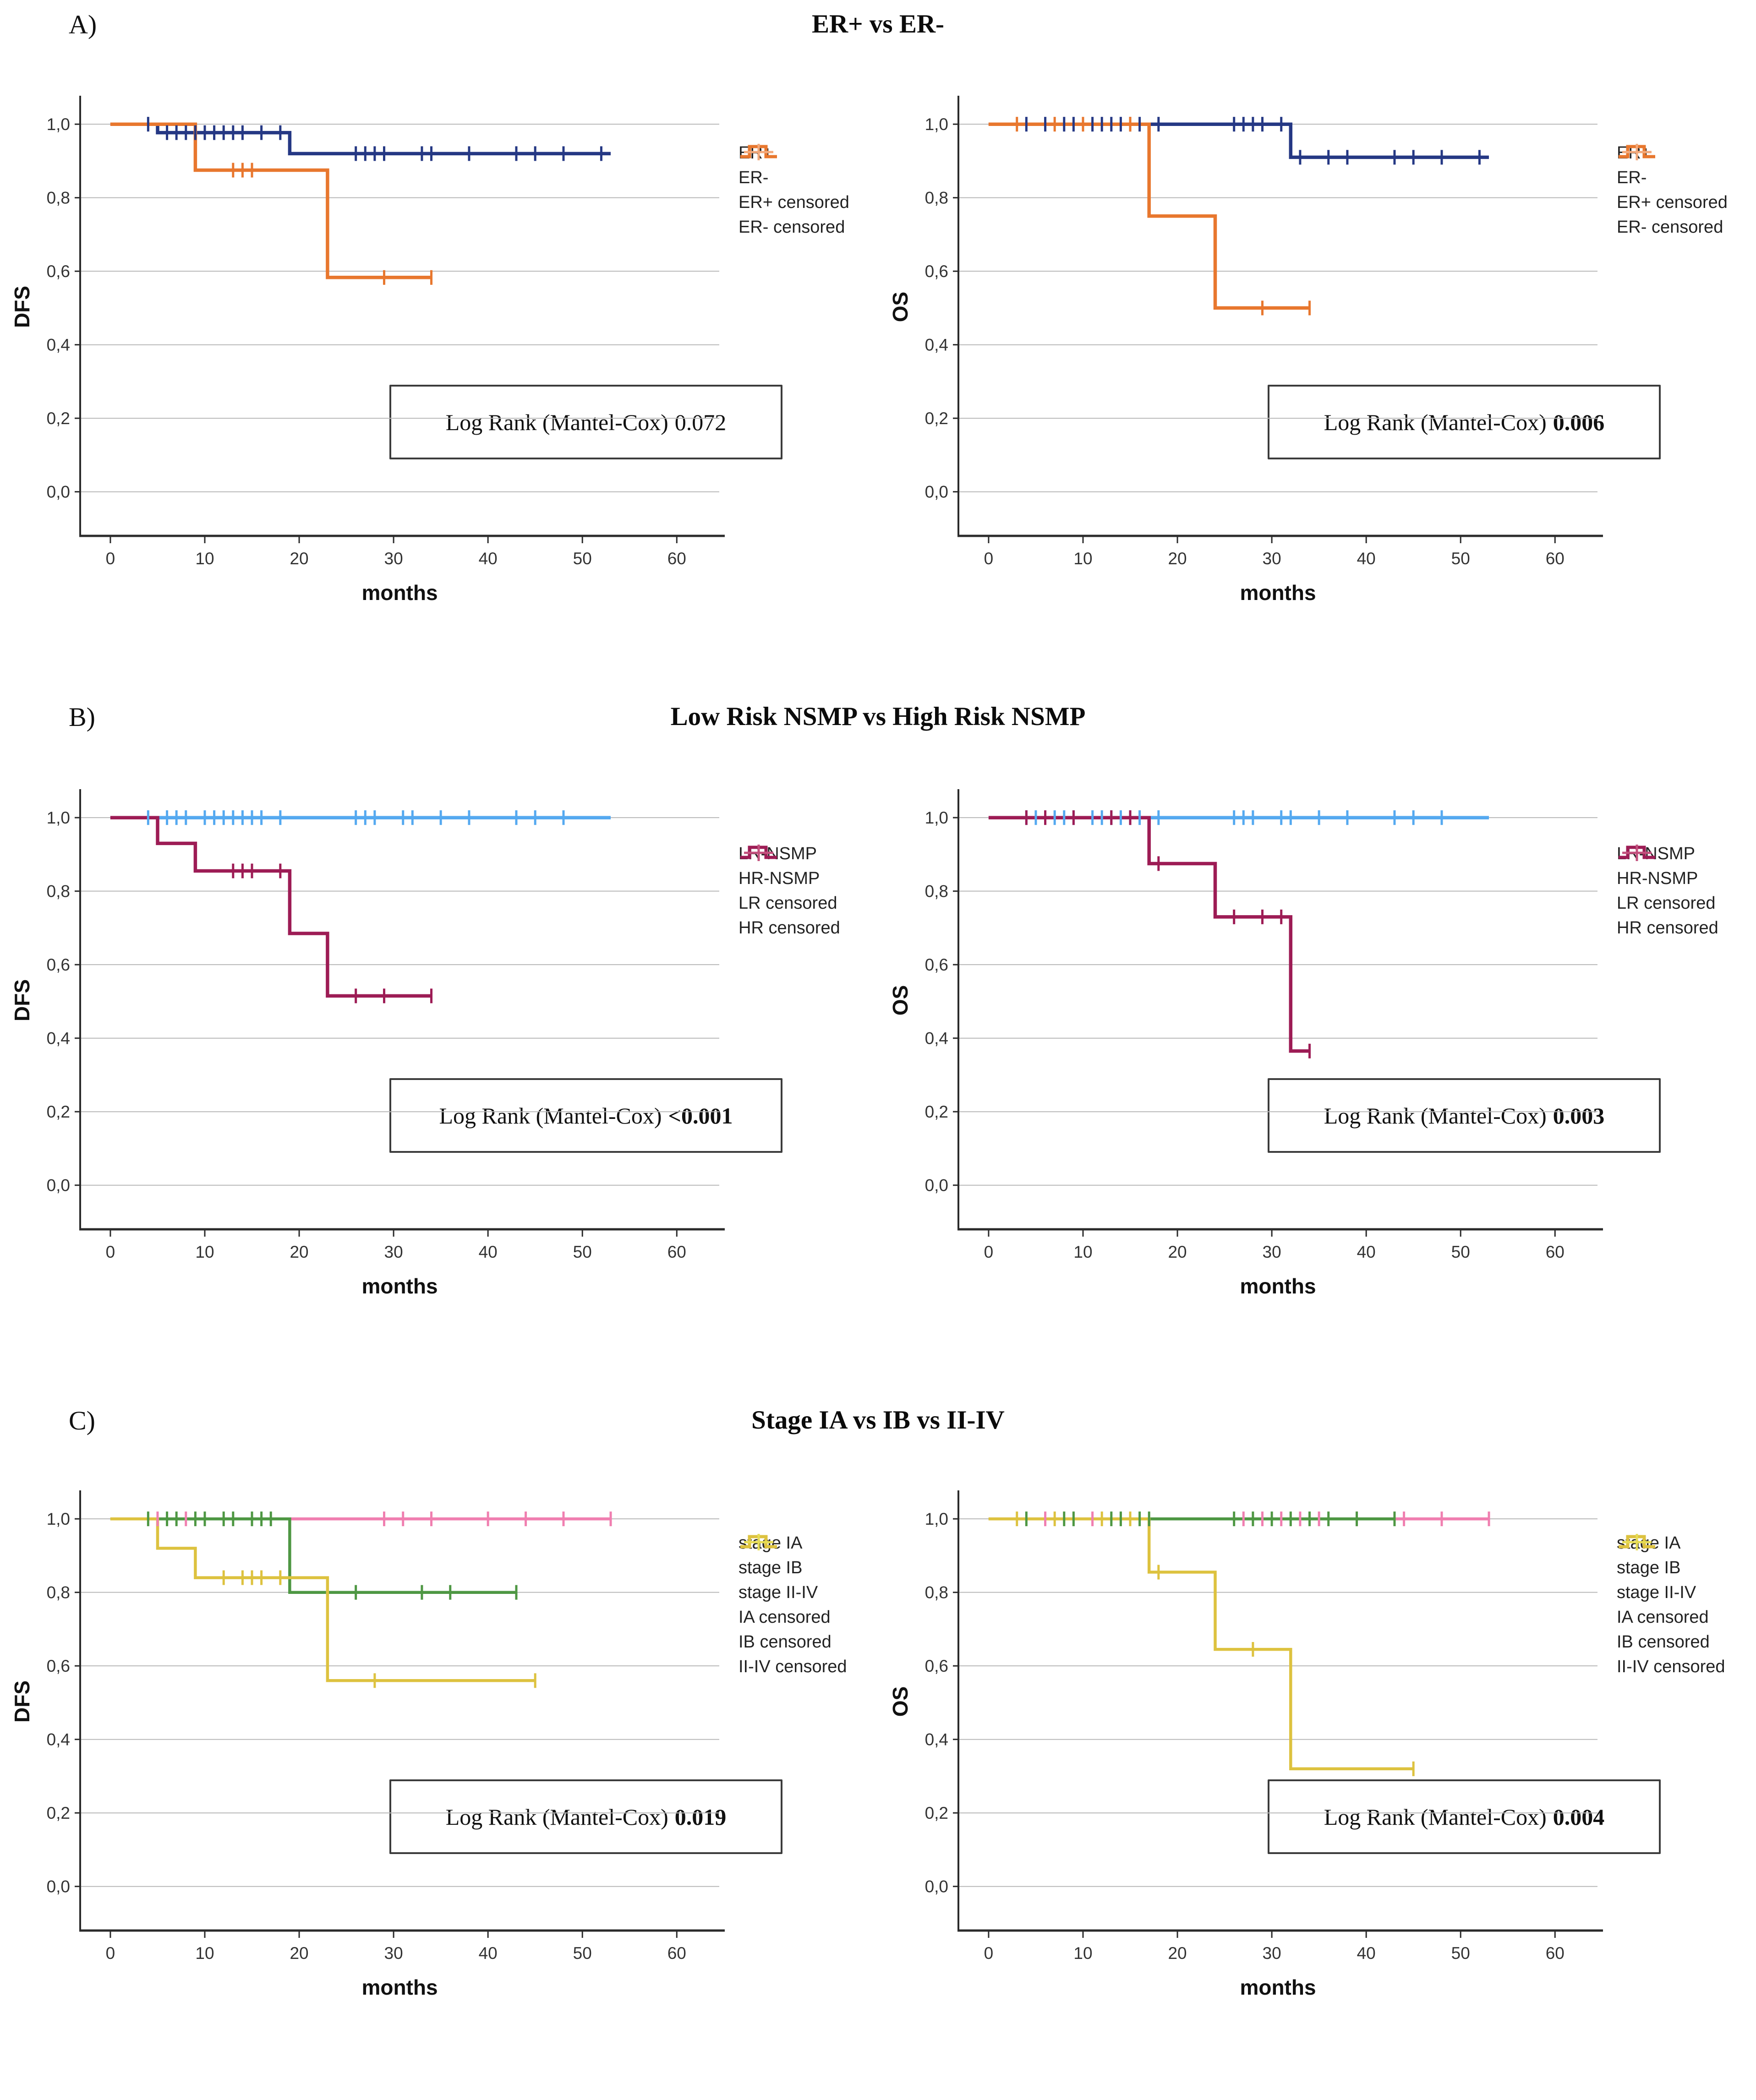  Describe the element at coordinates (700, 1115) in the screenshot. I see `logrank-value: <0.001` at that location.